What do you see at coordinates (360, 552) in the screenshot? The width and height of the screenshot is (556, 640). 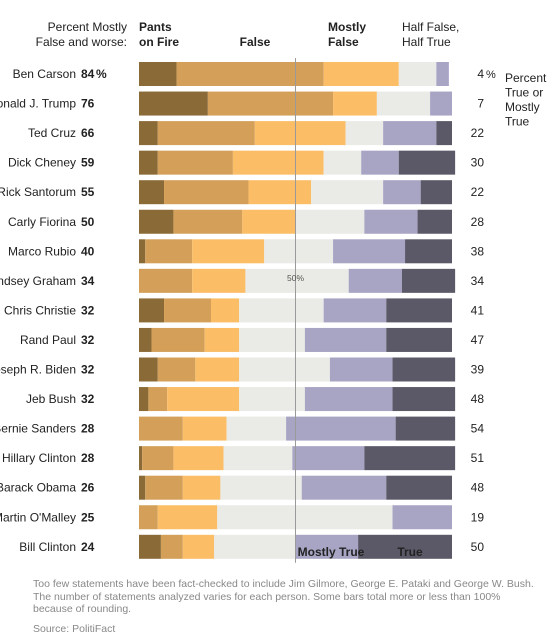 I see `bottom-labels: Mostly True True` at bounding box center [360, 552].